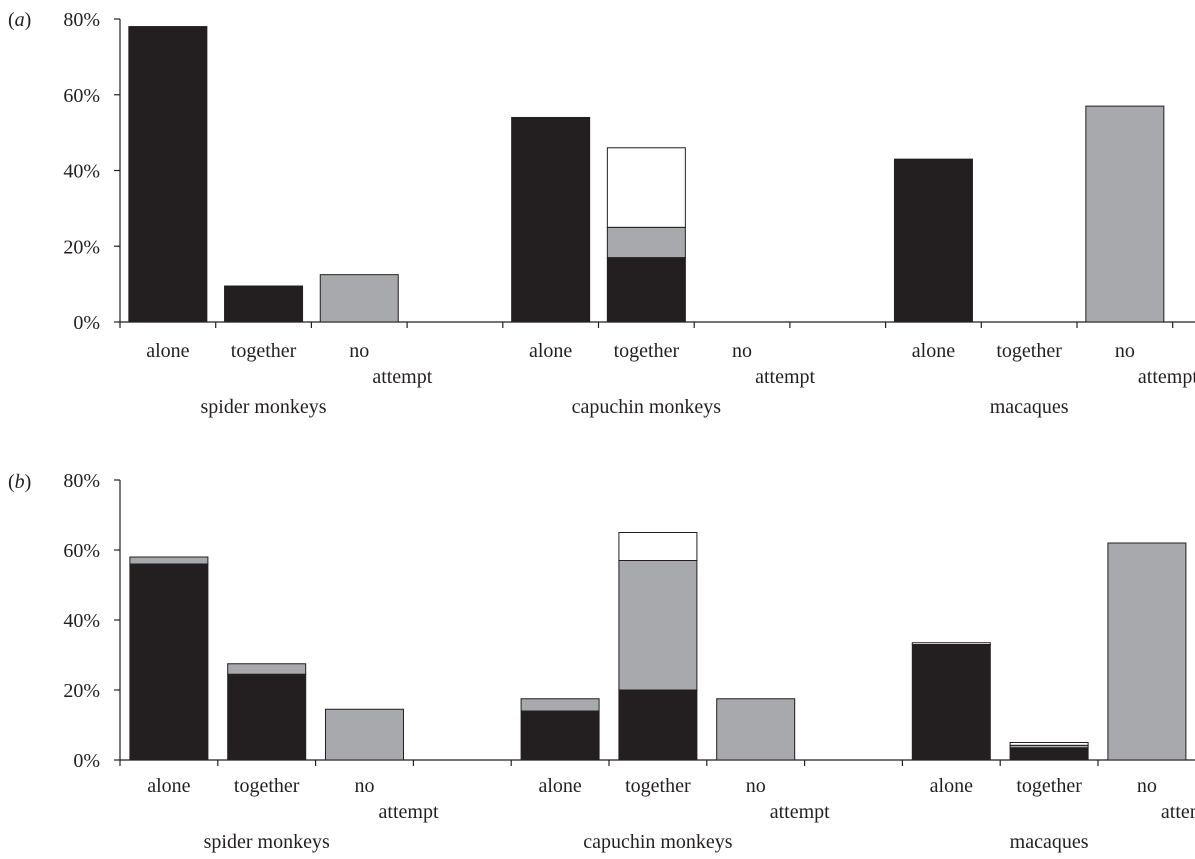  I want to click on bar-macaques-together-white-segment, so click(1049, 744).